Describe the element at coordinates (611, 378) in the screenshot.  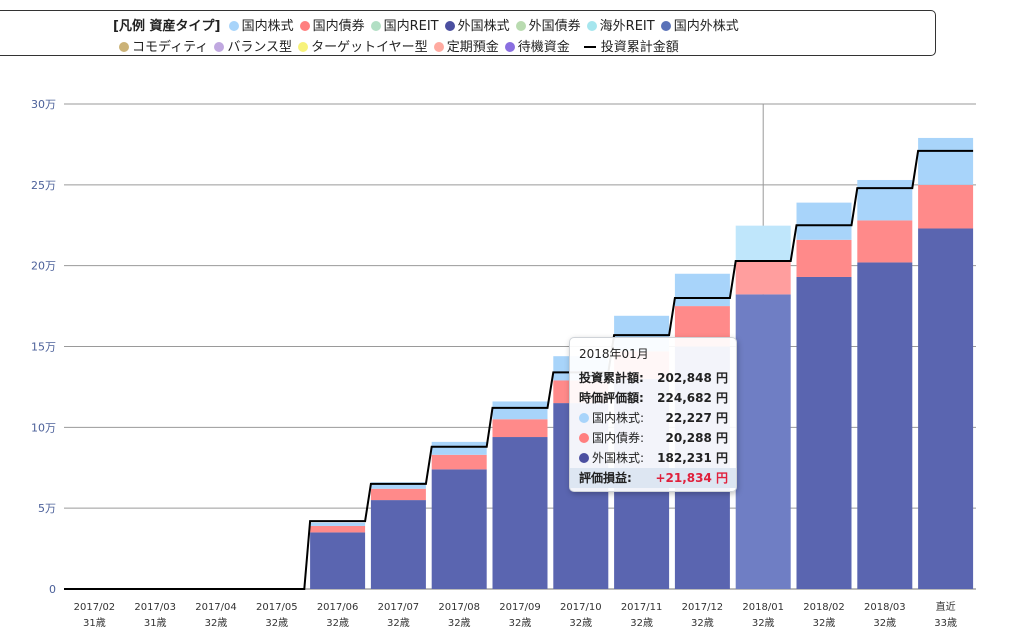
I see `tooltip-invest-label: 投資累計額:` at that location.